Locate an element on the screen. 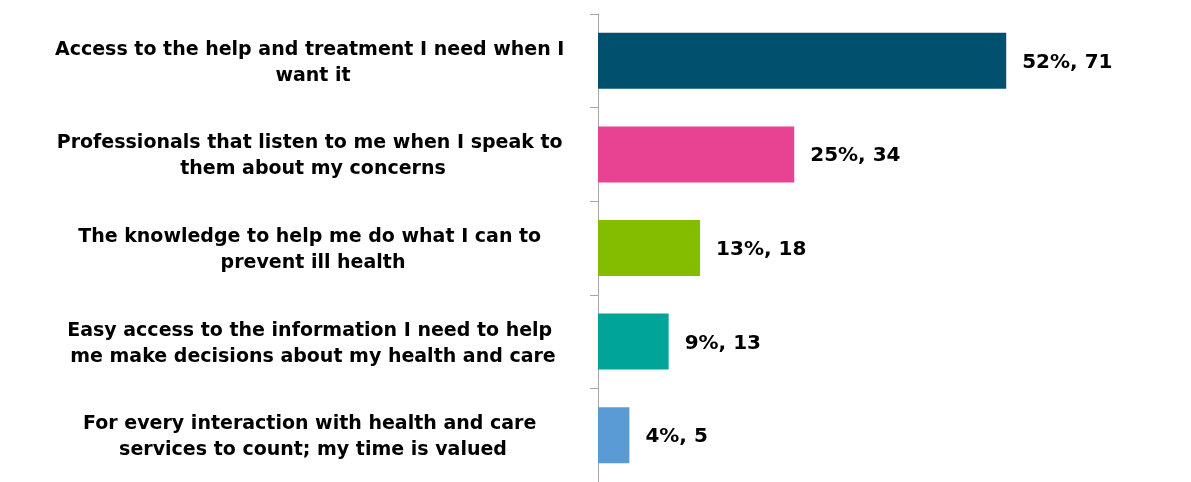 This screenshot has width=1191, height=482. y-tick-label: Professionals that listen to me when I speak to them about my concerns is located at coordinates (313, 154).